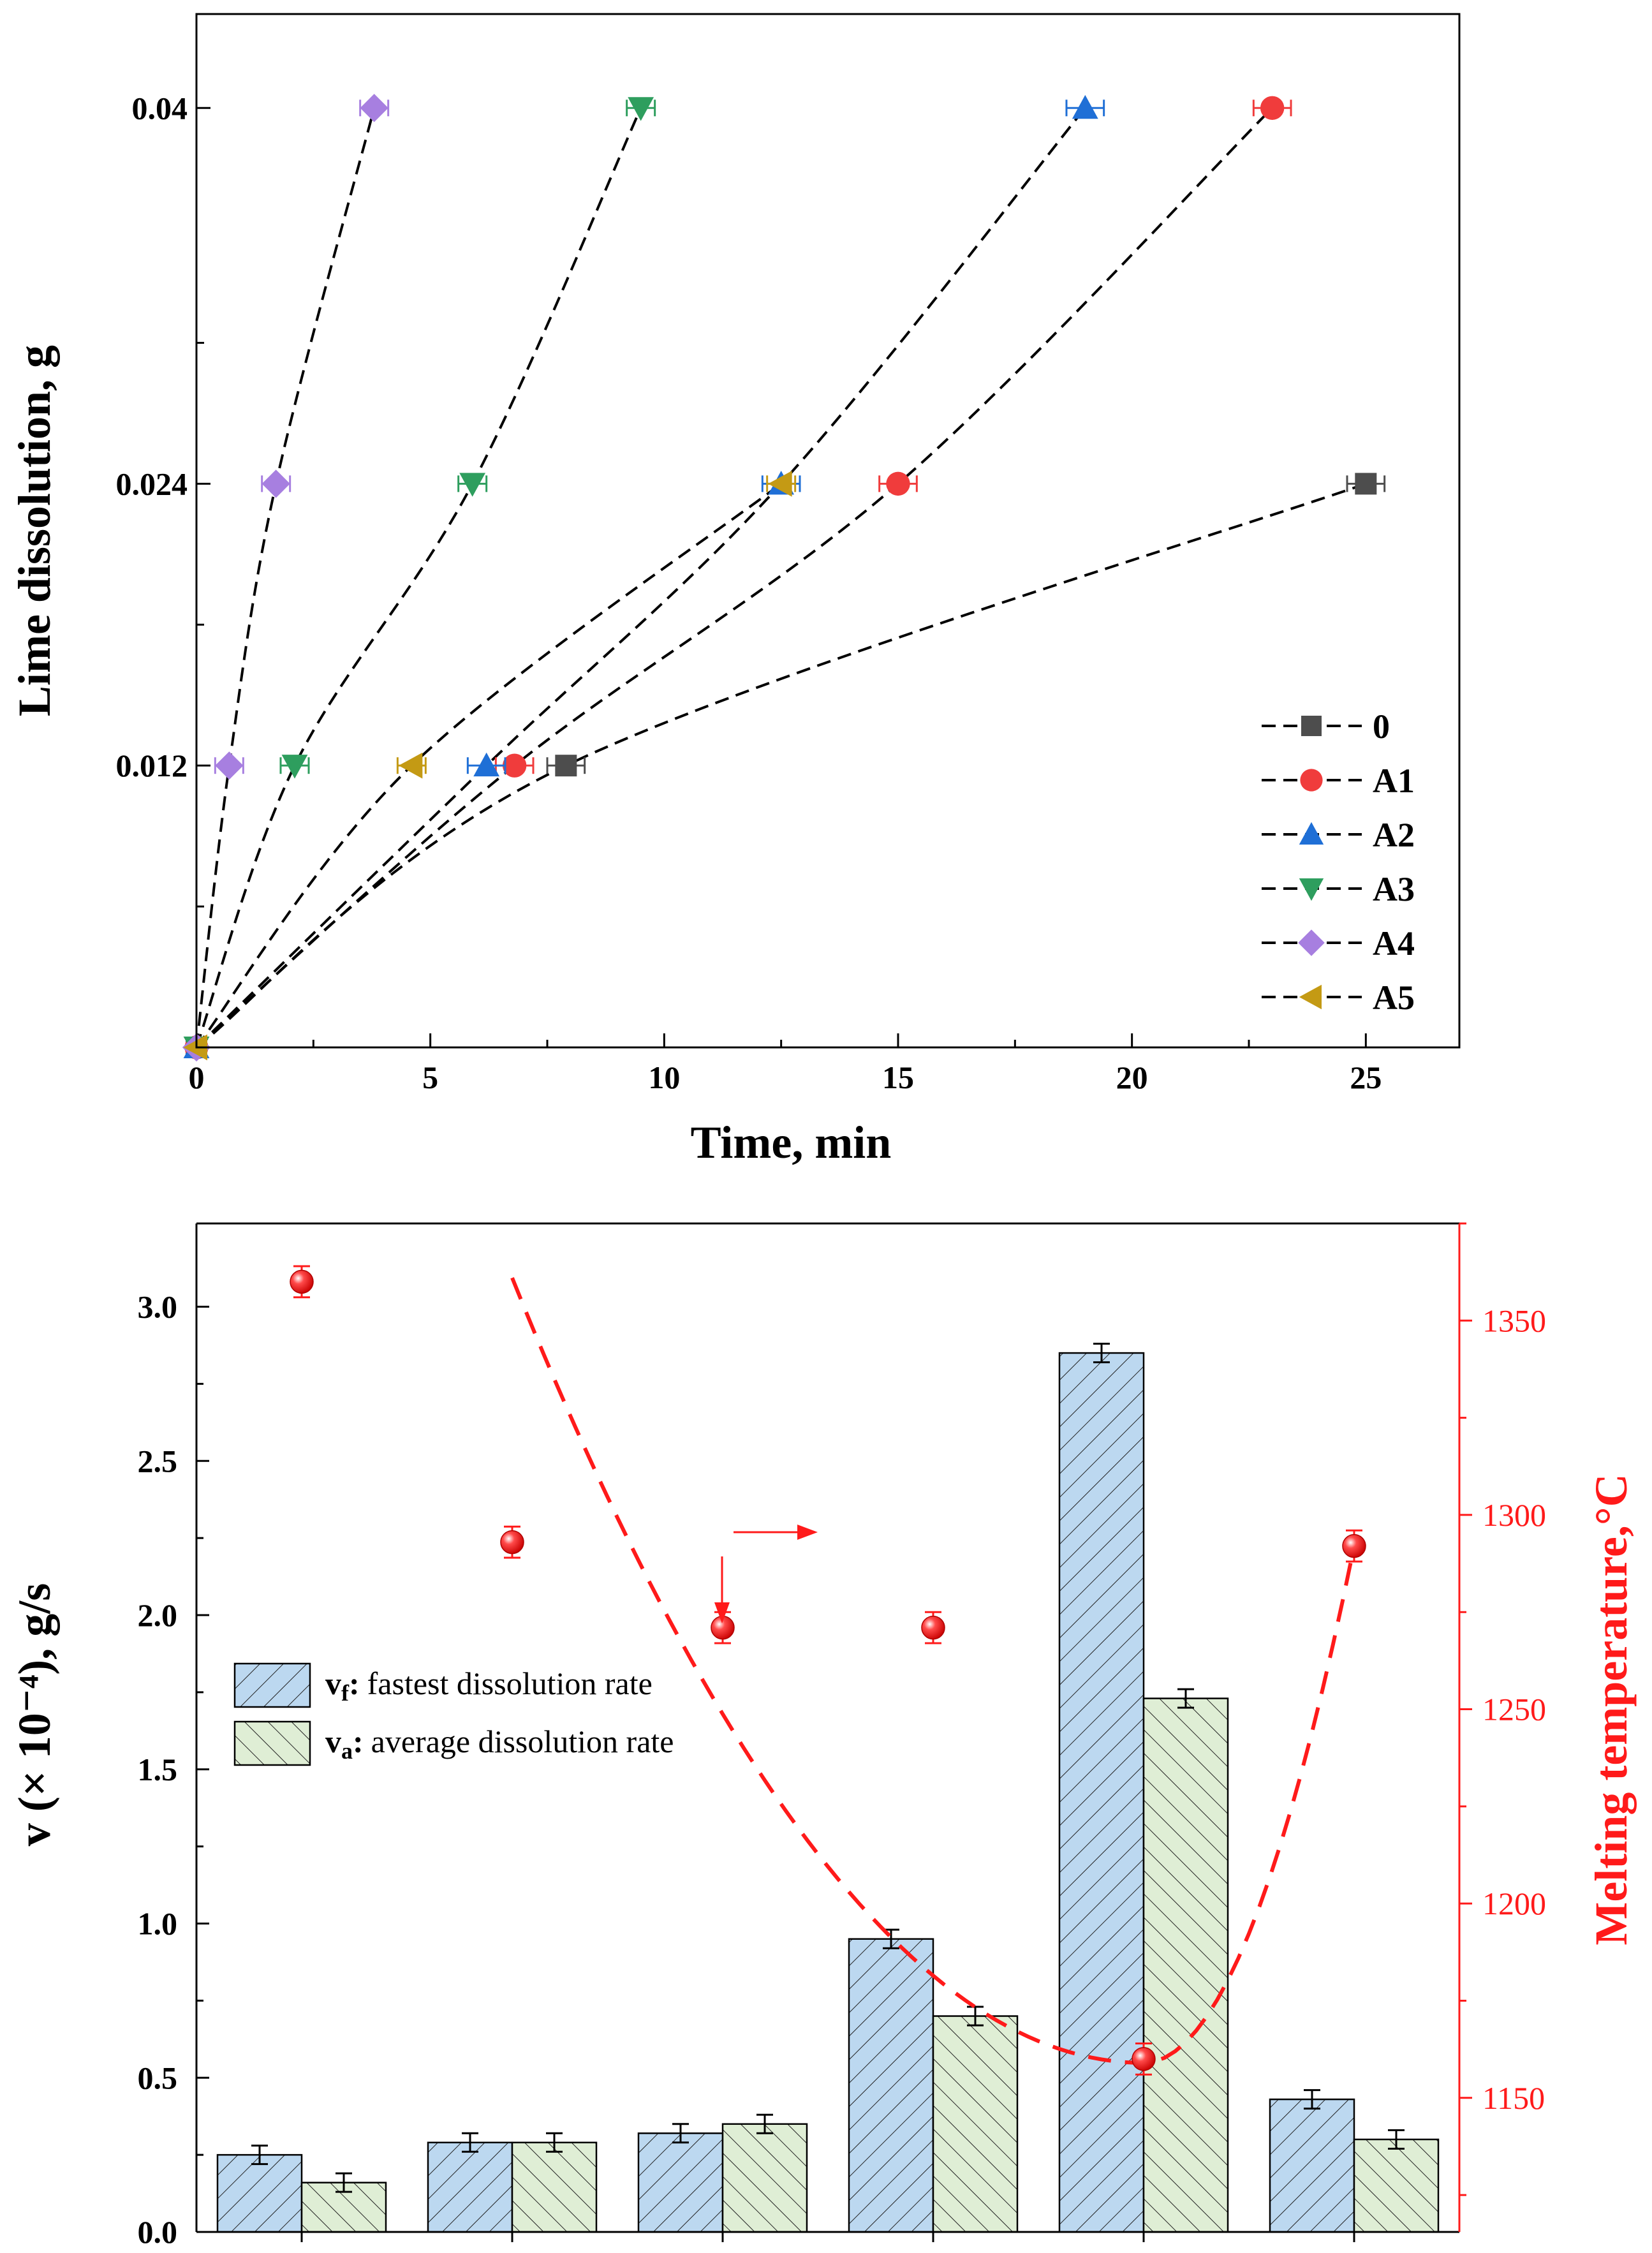 This screenshot has height=2253, width=1652. What do you see at coordinates (285, 577) in the screenshot?
I see `fit-line-A4` at bounding box center [285, 577].